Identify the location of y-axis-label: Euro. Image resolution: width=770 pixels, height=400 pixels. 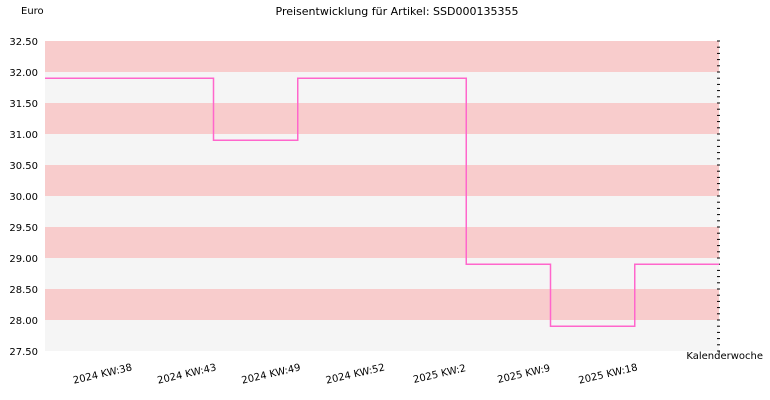
(32, 11).